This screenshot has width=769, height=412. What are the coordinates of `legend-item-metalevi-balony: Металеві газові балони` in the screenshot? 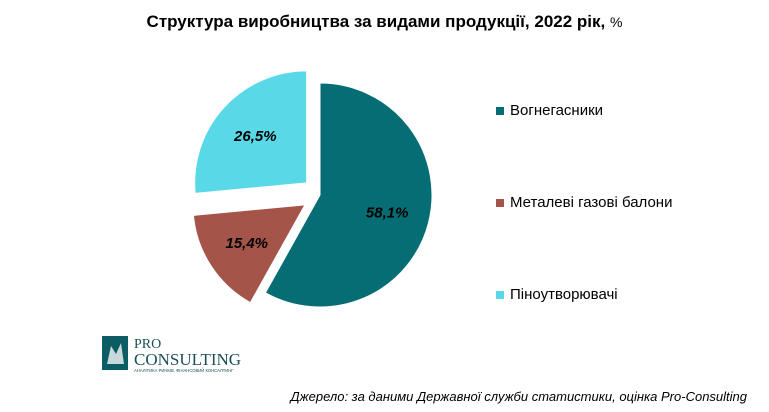 It's located at (584, 202).